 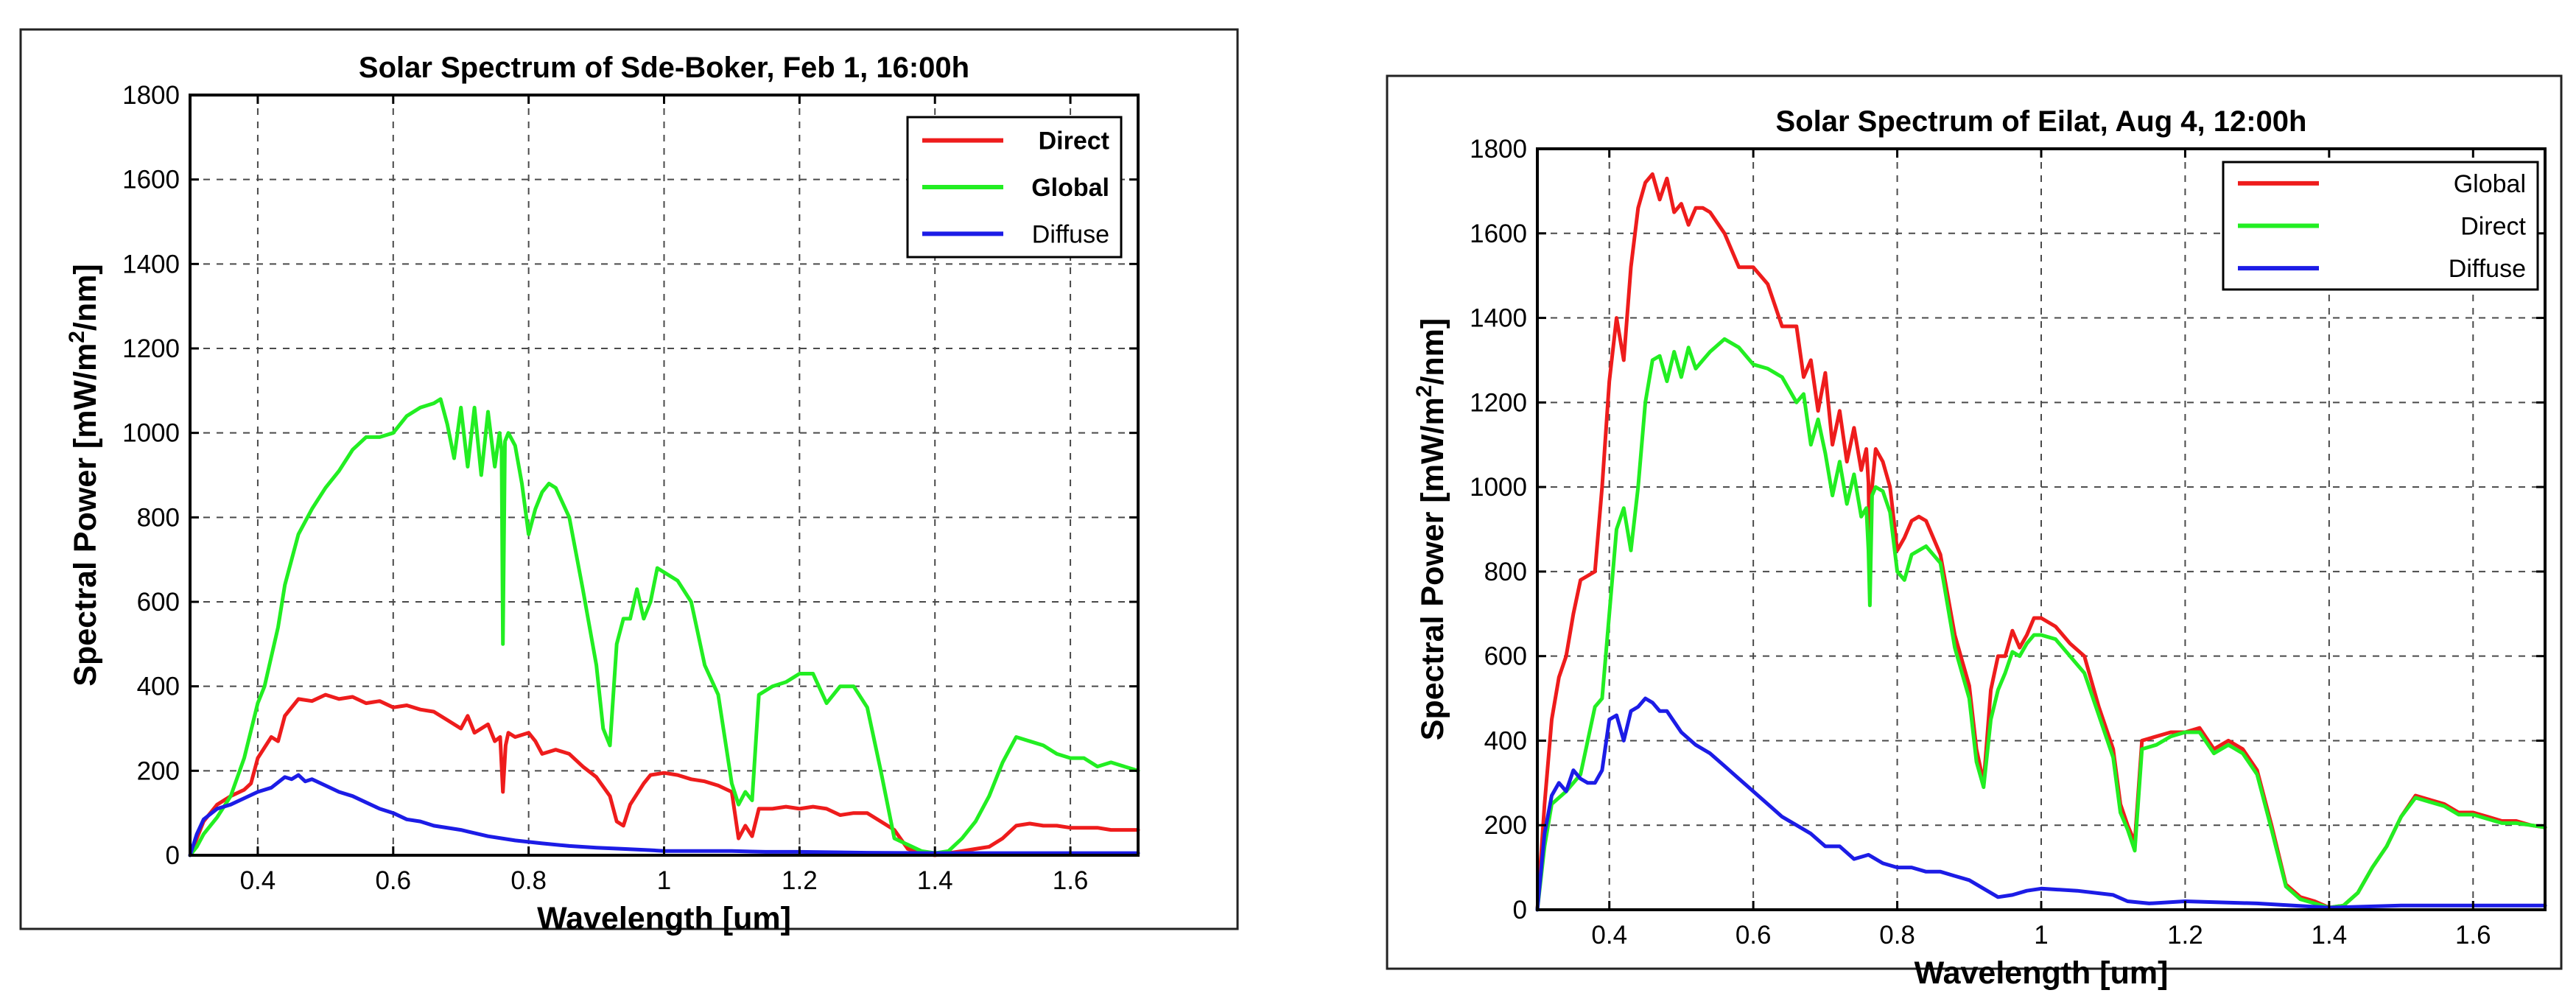 I want to click on chart-title: Solar Spectrum of Eilat, Aug 4, 12:00h, so click(x=2041, y=121).